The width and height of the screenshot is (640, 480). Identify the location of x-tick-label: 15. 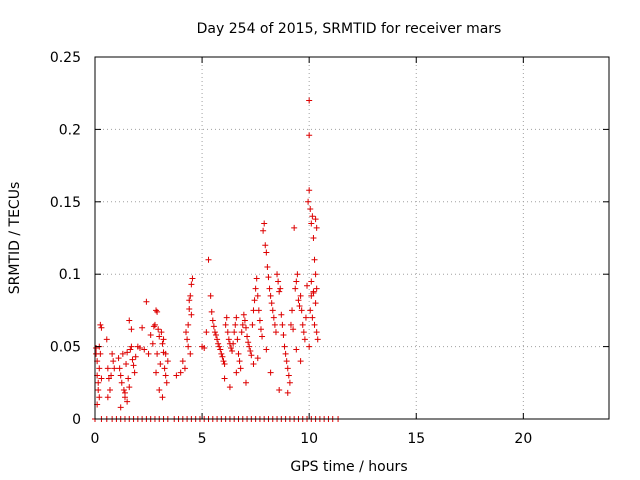
(416, 439).